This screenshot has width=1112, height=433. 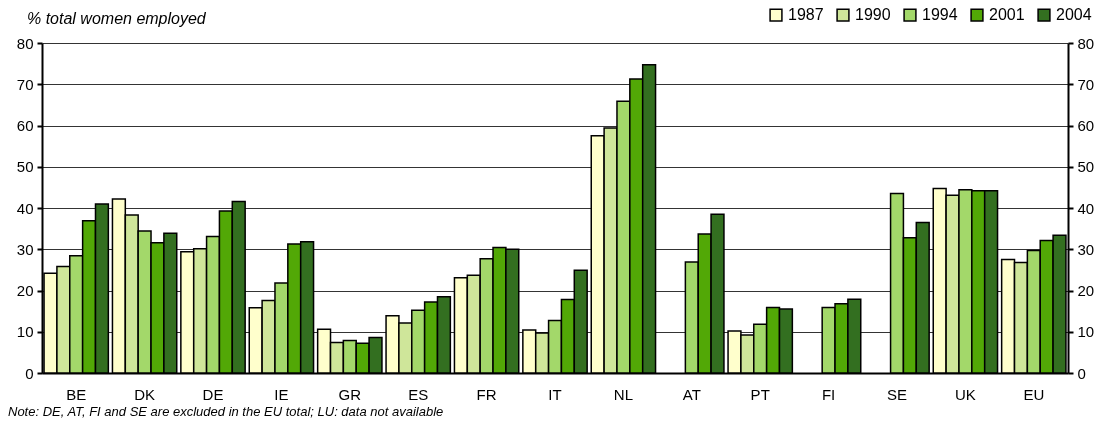 What do you see at coordinates (25, 208) in the screenshot?
I see `y-tick-label: 40` at bounding box center [25, 208].